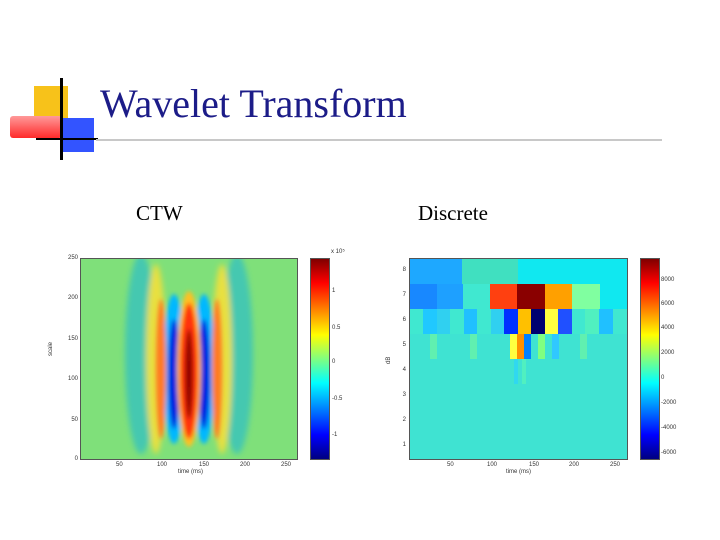 The height and width of the screenshot is (540, 720). I want to click on colorbar-tick: -1, so click(335, 435).